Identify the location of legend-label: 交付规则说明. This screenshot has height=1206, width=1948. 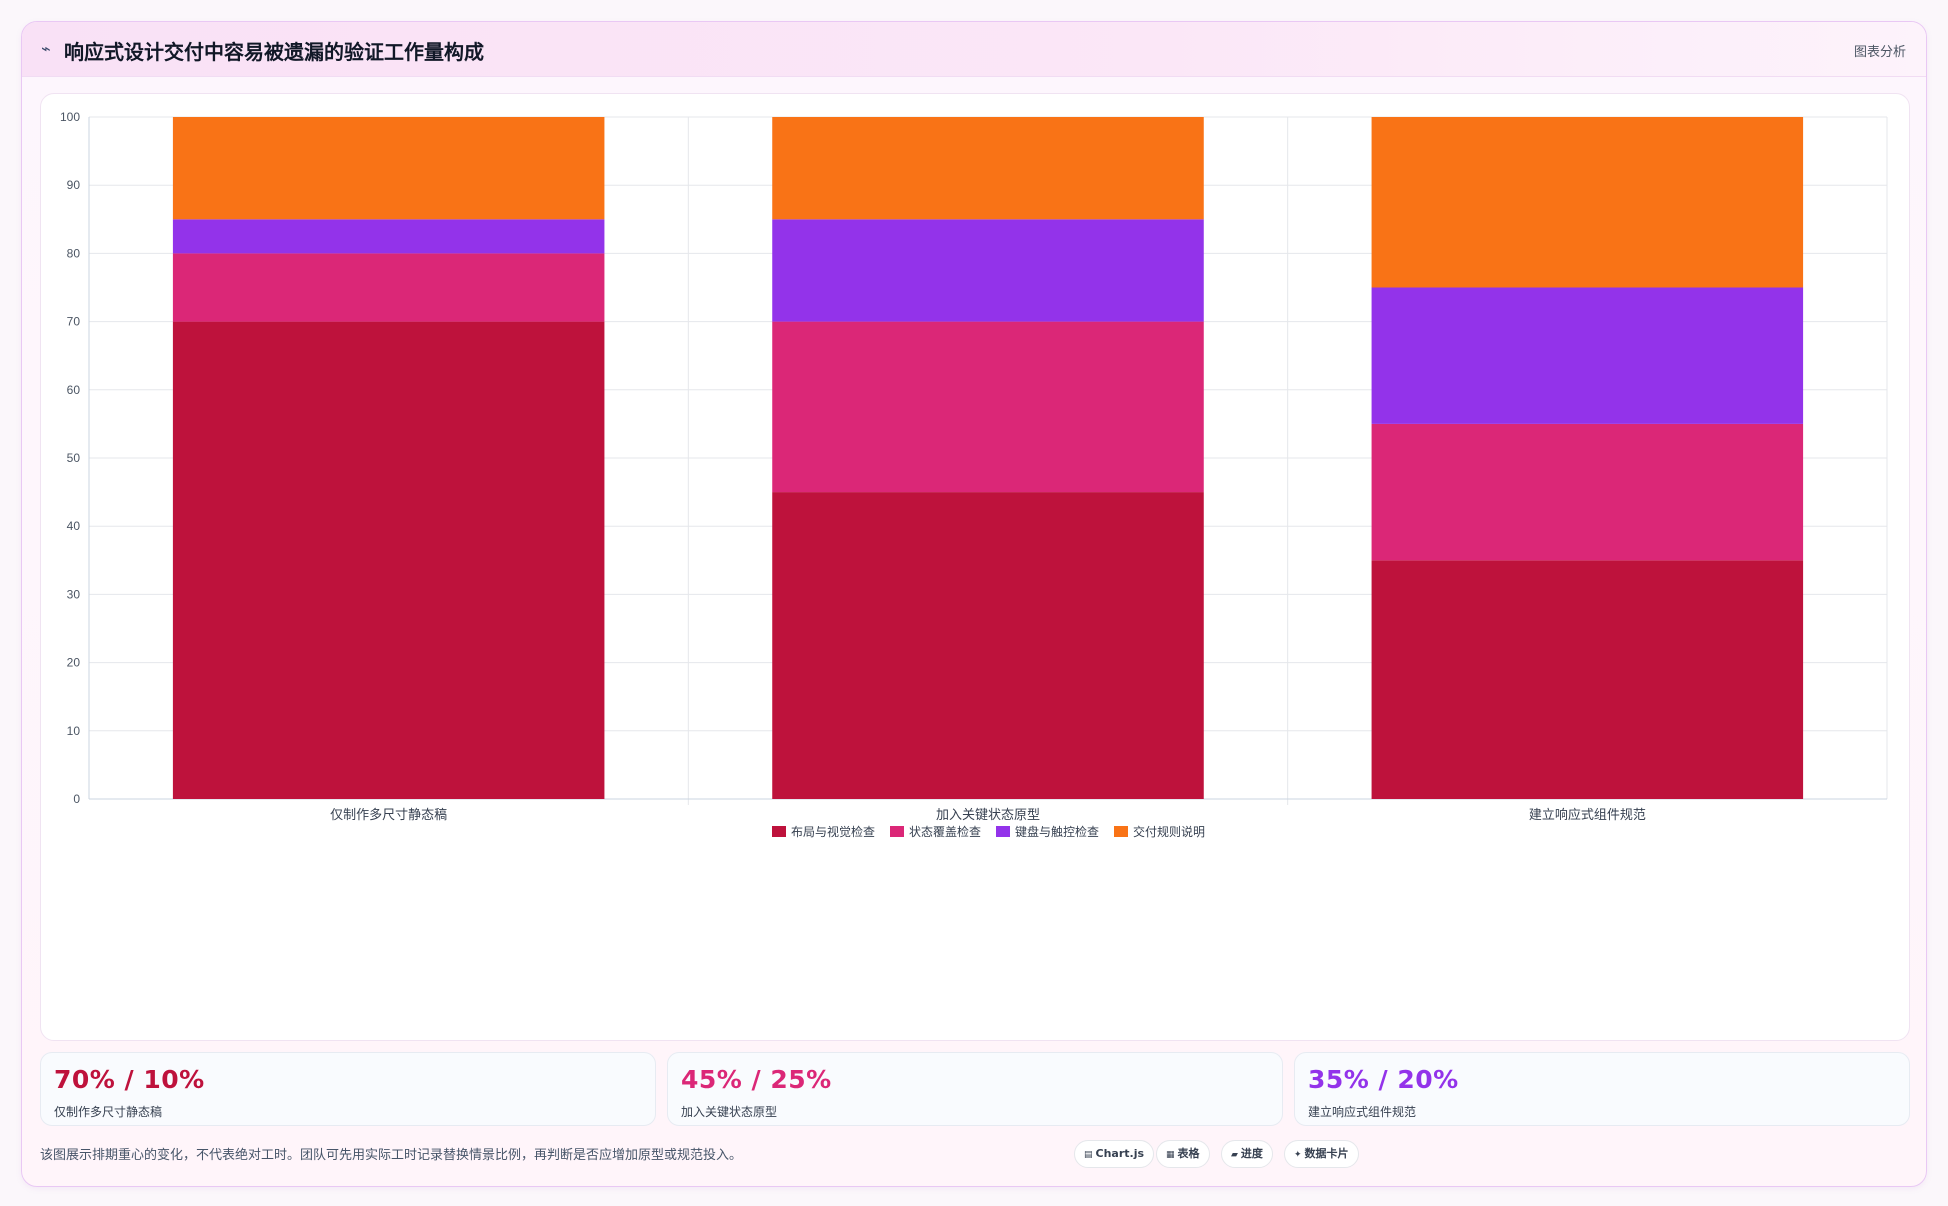
(1169, 831).